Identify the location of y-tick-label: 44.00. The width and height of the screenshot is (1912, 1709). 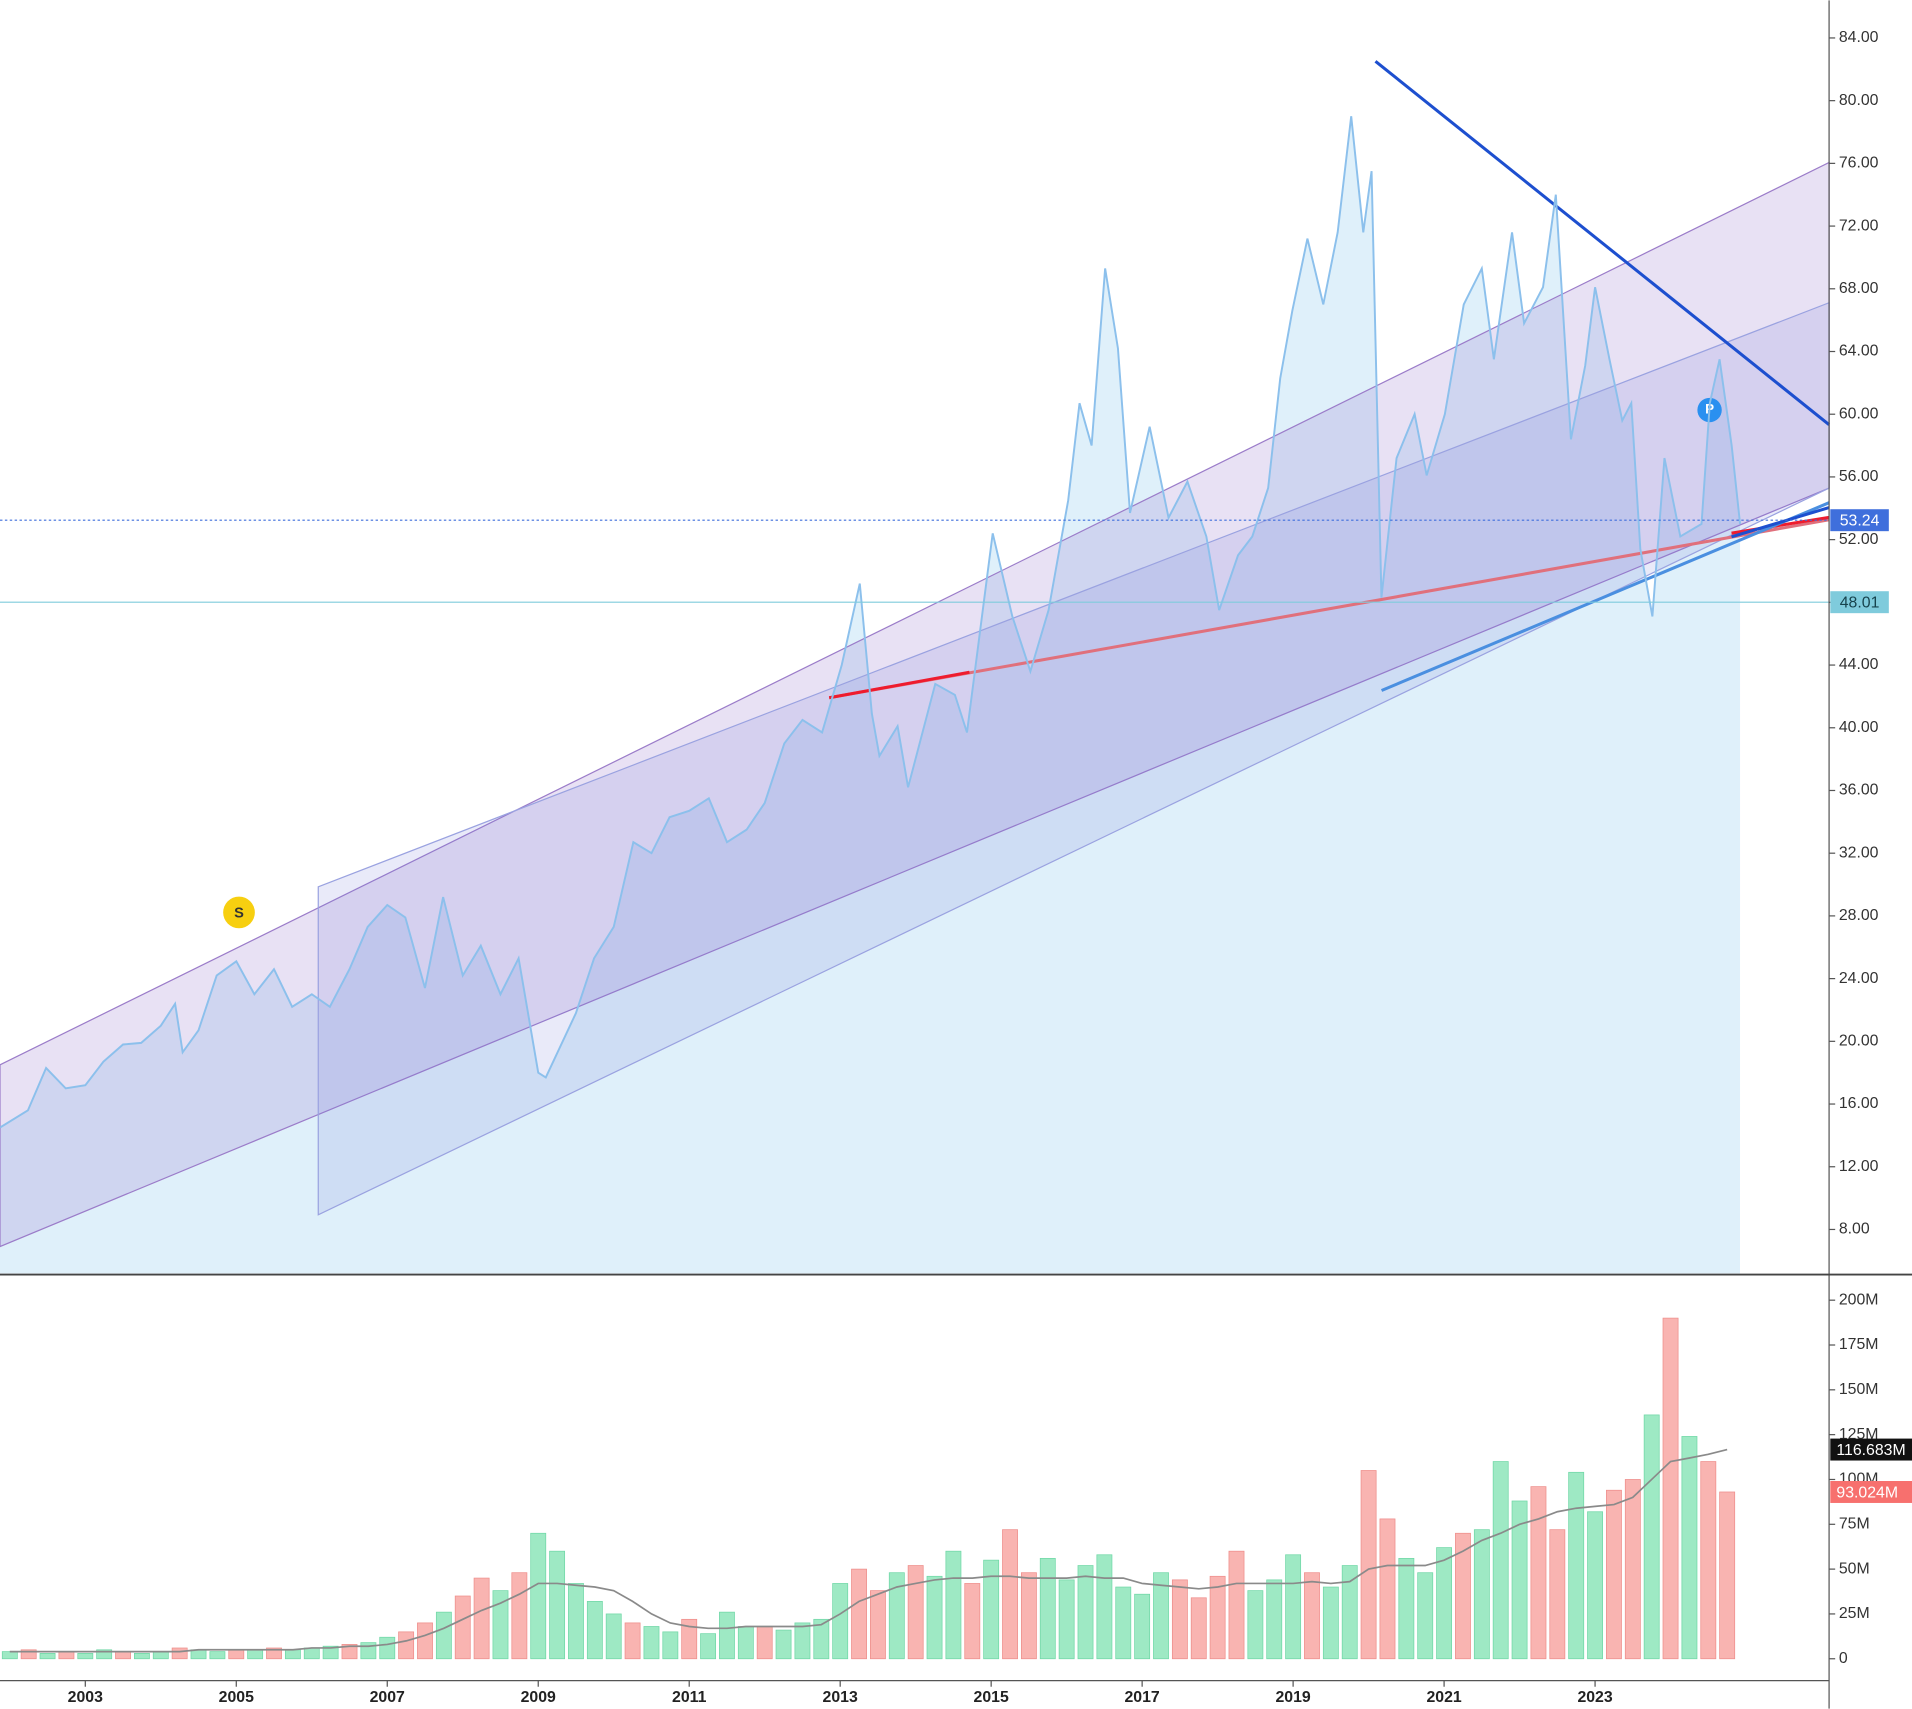
(1859, 664).